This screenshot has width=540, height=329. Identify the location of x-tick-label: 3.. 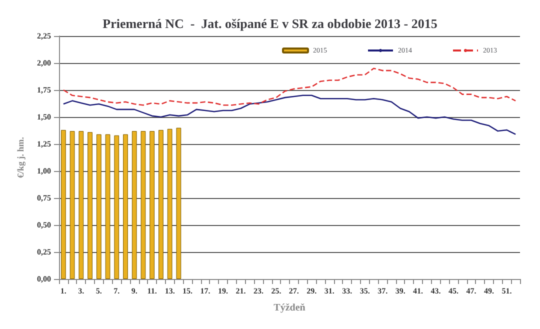
(81, 291).